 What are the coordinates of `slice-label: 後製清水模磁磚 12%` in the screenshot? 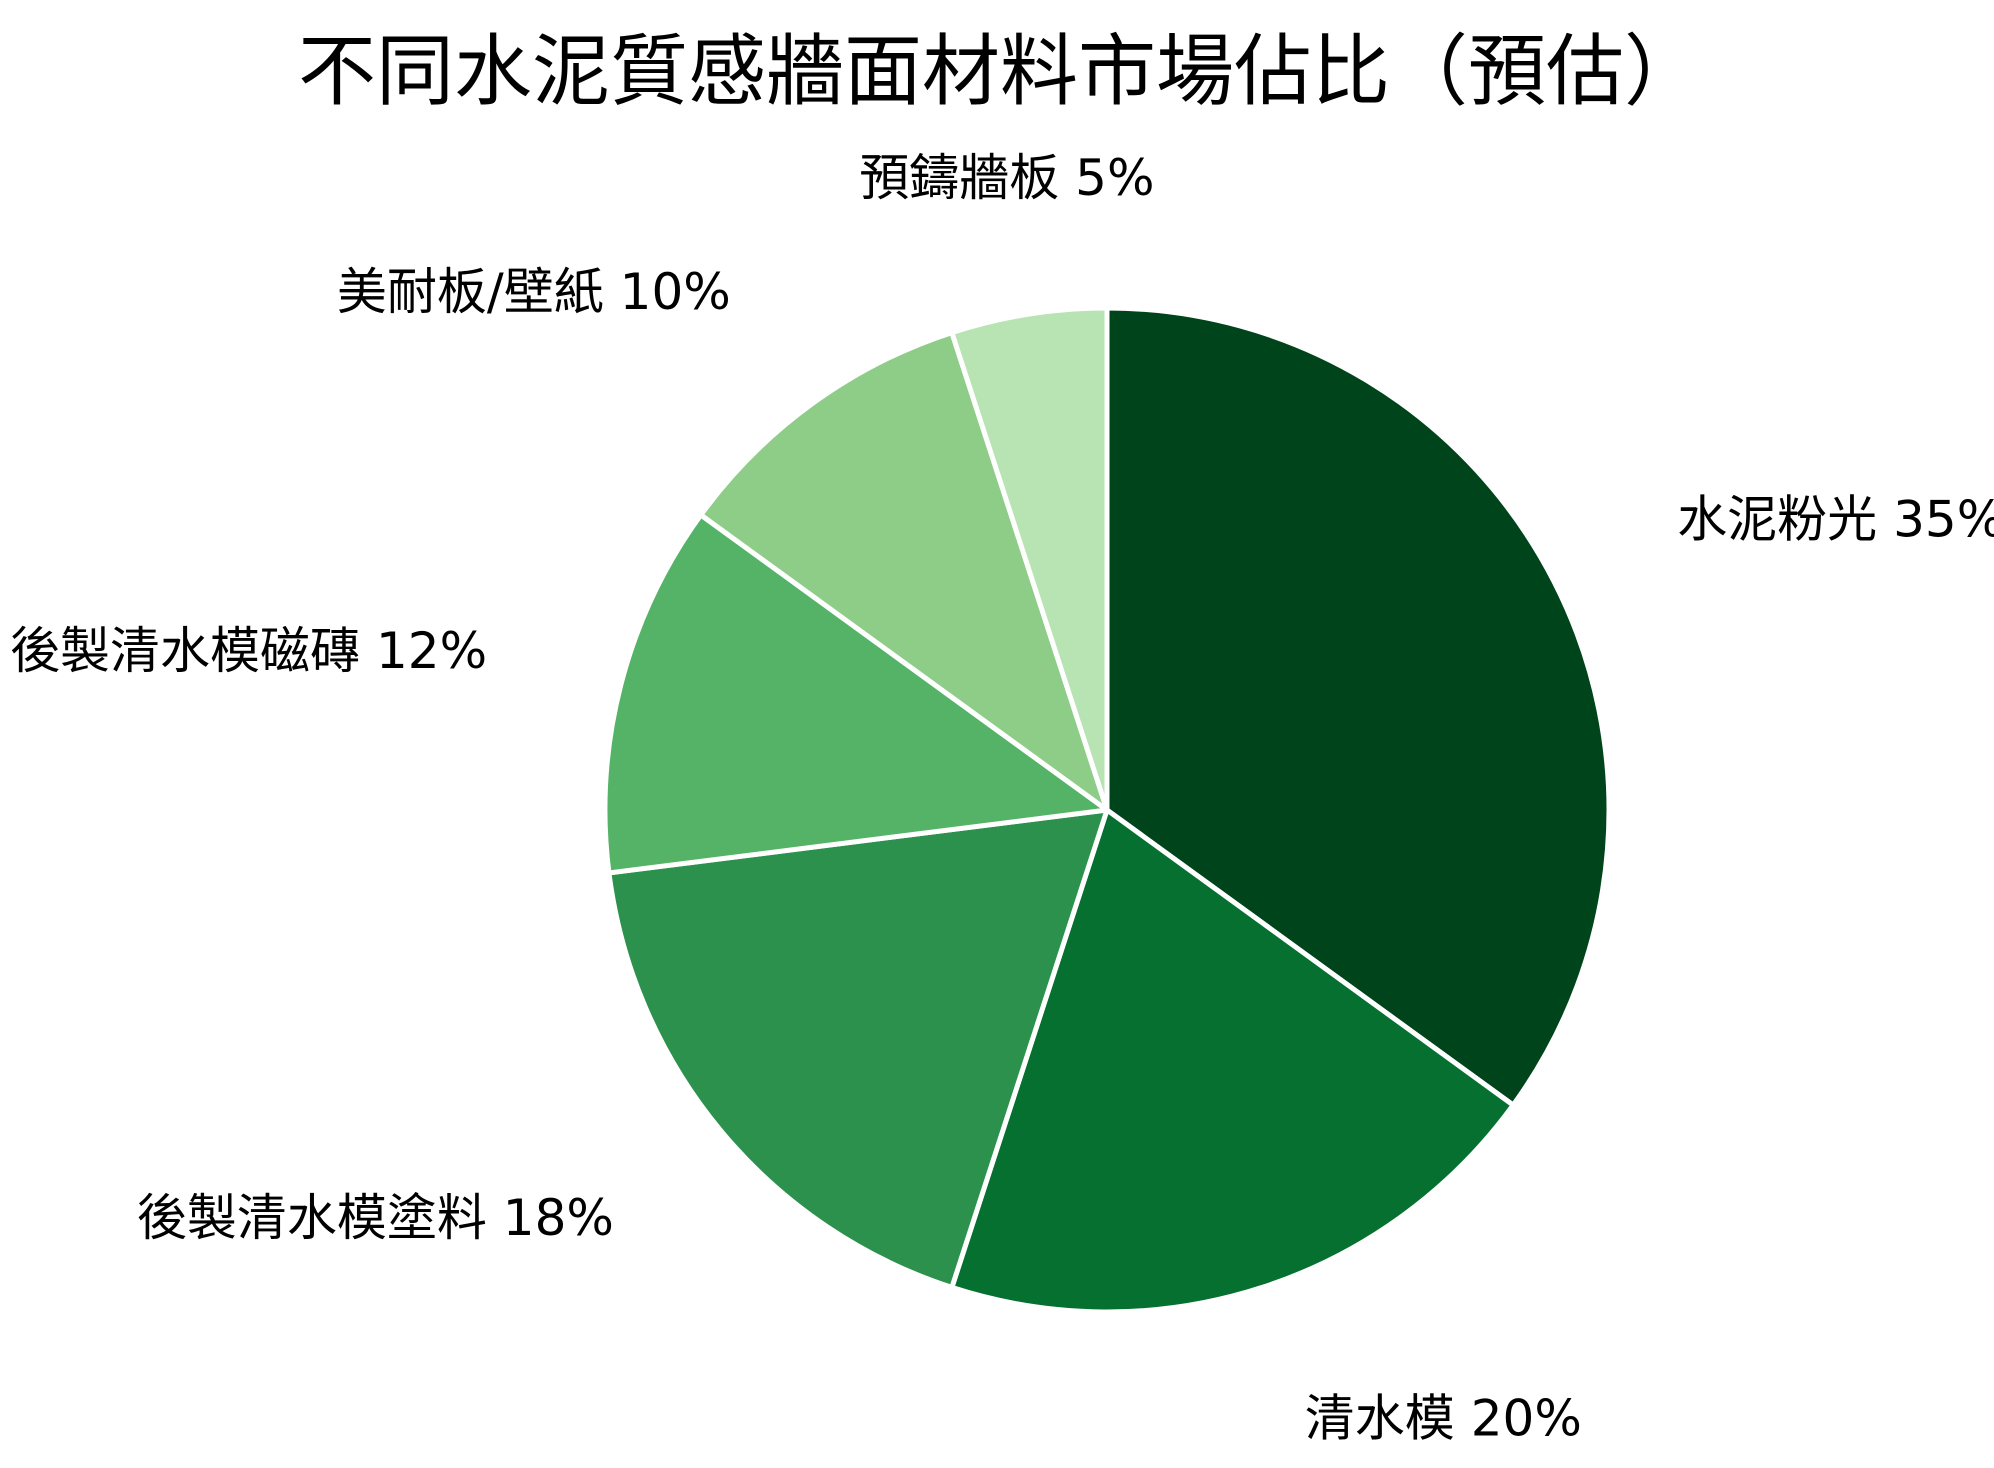 It's located at (248, 651).